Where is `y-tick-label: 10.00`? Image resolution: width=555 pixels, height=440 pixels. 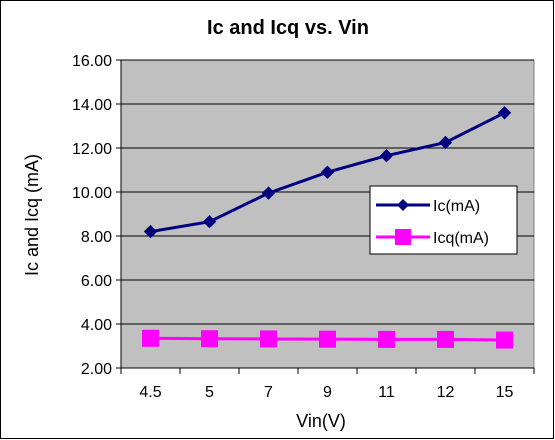
y-tick-label: 10.00 is located at coordinates (92, 193).